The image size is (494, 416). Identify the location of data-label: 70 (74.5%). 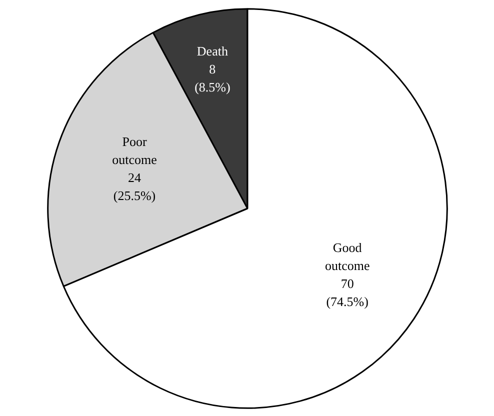
(347, 293).